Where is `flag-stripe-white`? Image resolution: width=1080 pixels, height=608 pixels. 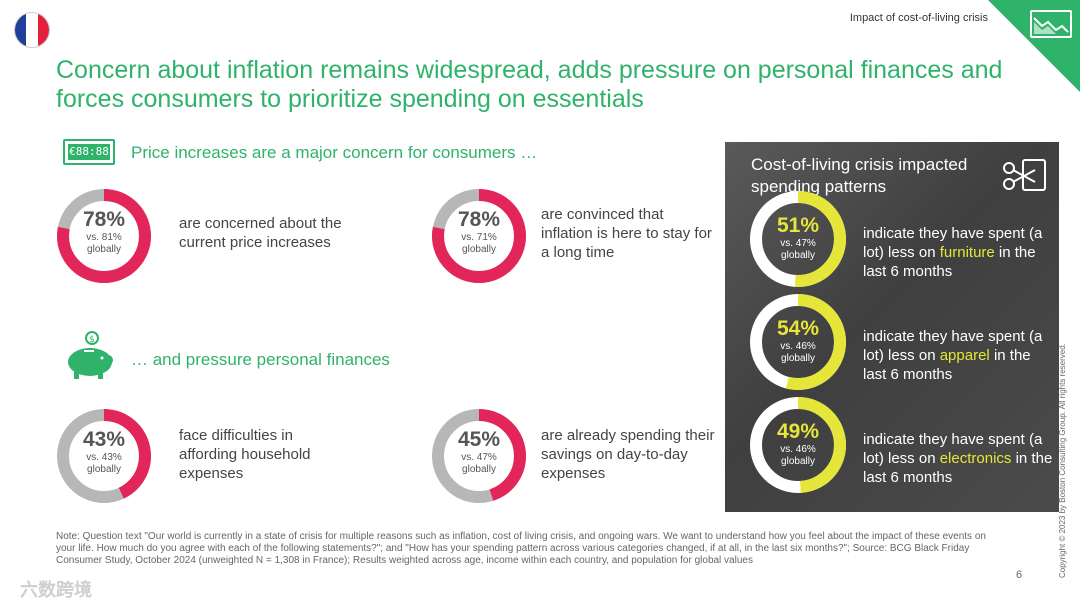
flag-stripe-white is located at coordinates (32, 30).